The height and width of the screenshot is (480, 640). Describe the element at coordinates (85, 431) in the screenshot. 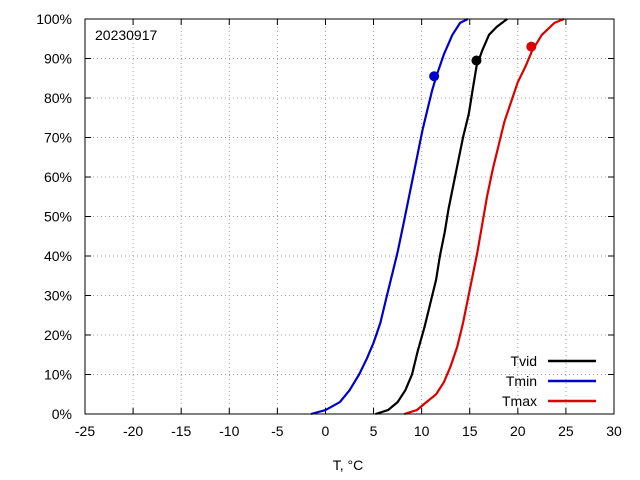

I see `x-tick-label: -25` at that location.